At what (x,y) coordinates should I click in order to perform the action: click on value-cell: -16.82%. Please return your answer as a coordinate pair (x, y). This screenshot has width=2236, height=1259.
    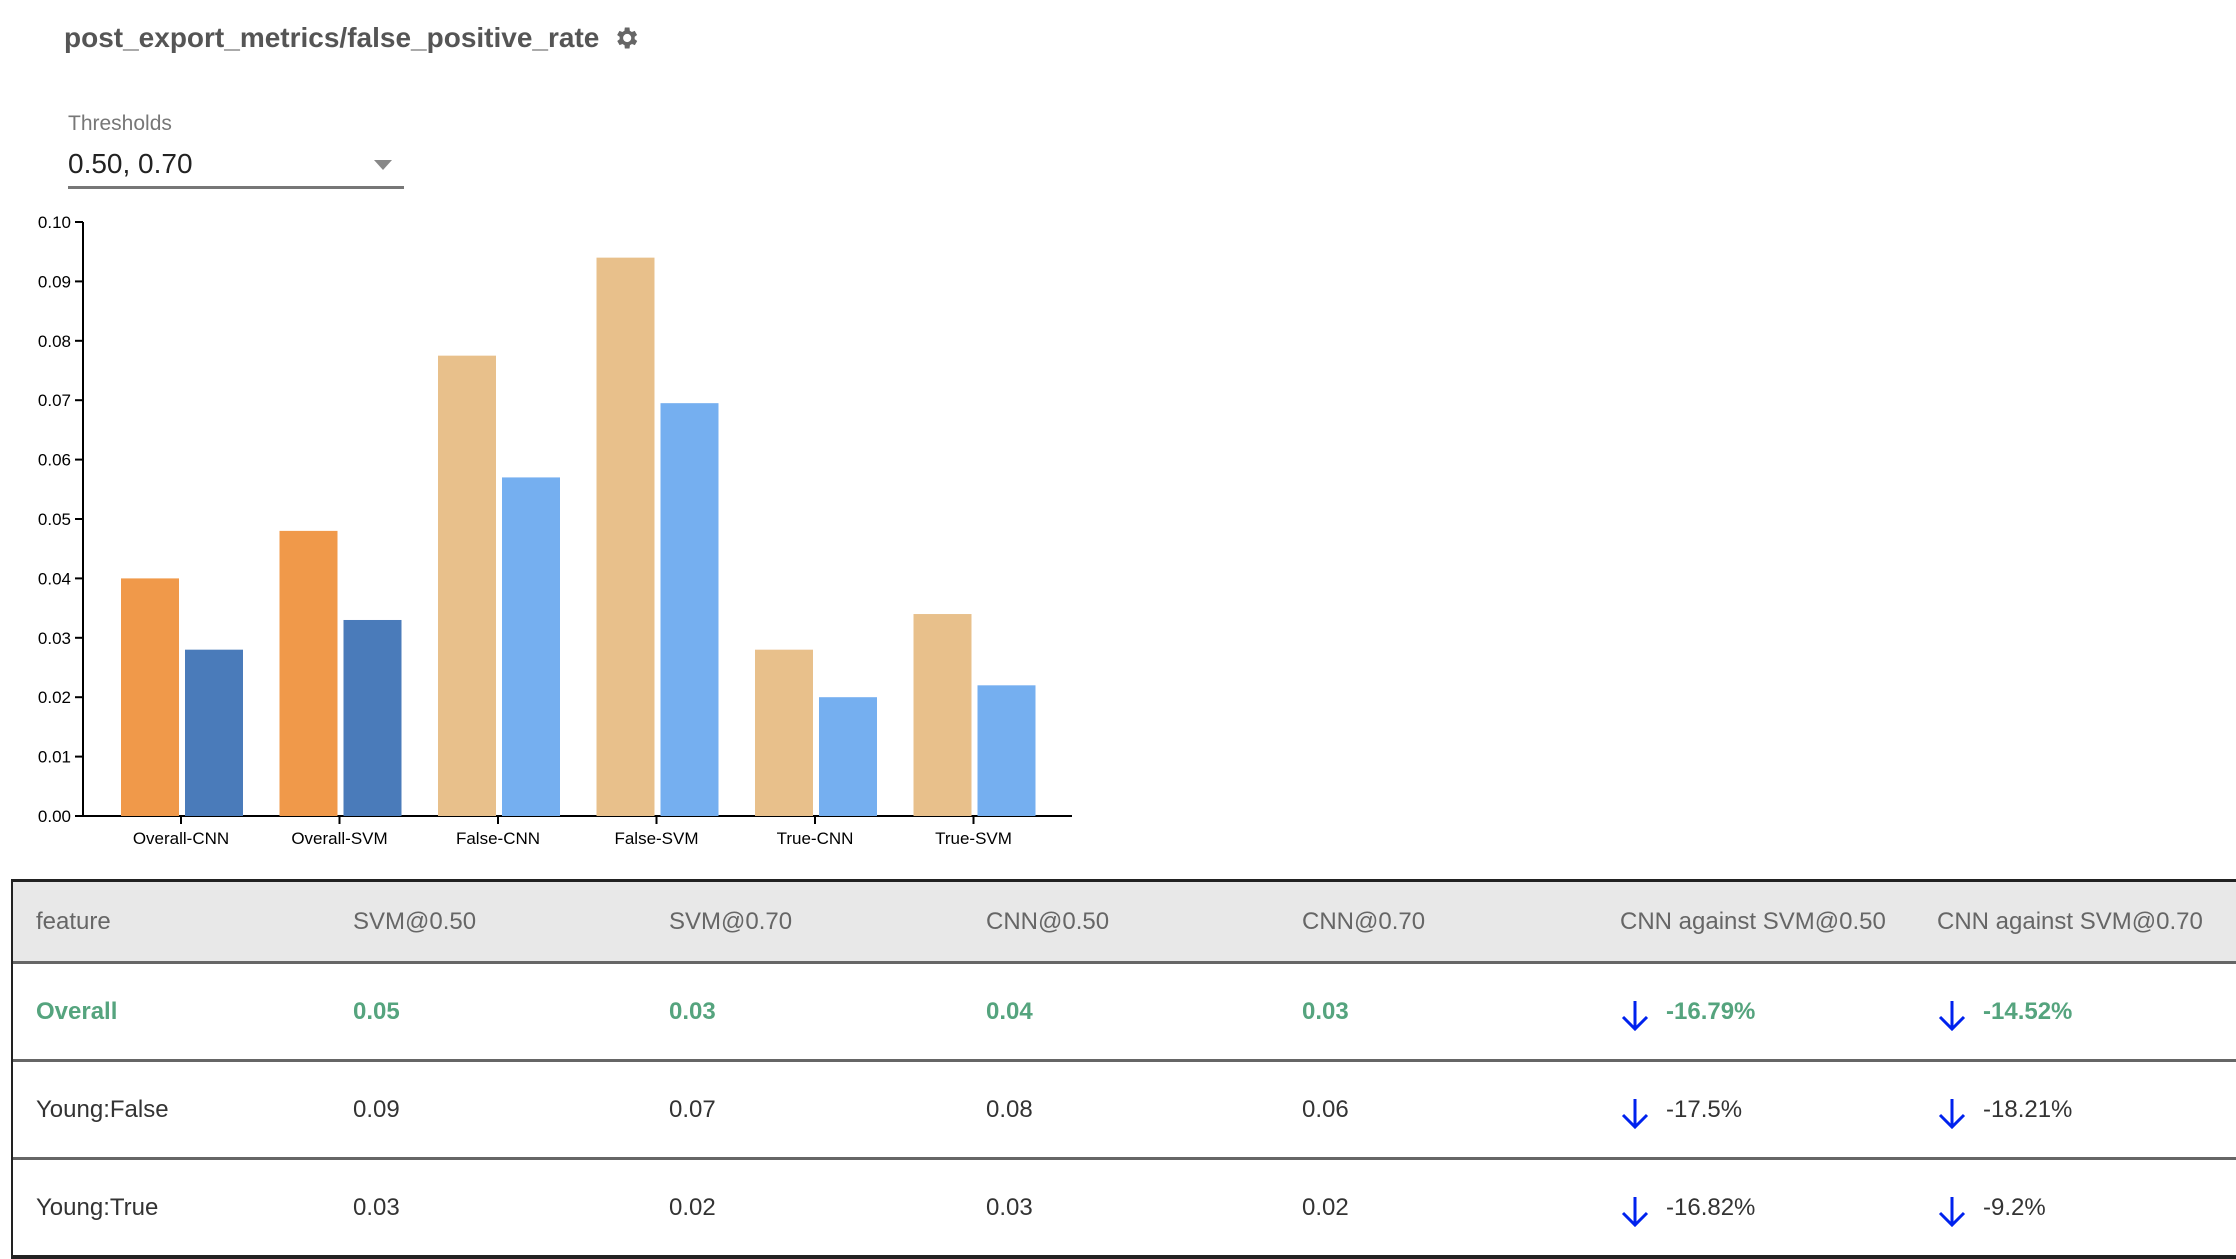
    Looking at the image, I should click on (1687, 1207).